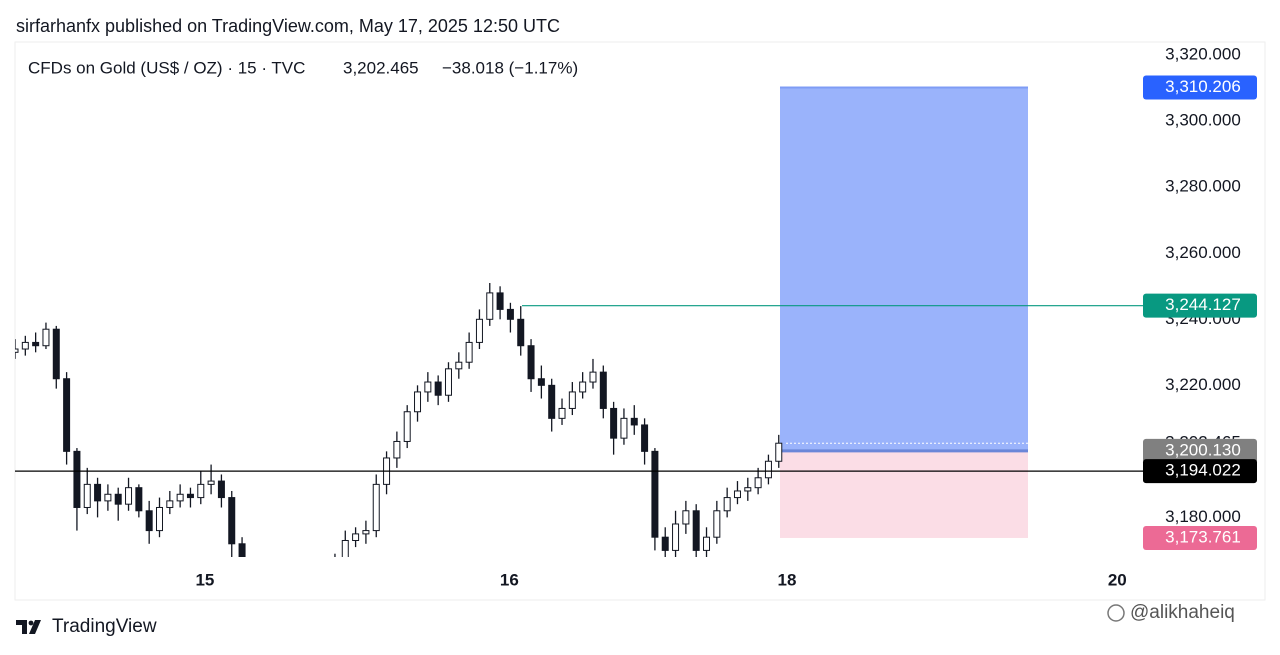 Image resolution: width=1280 pixels, height=655 pixels. What do you see at coordinates (904, 494) in the screenshot?
I see `stop-zone` at bounding box center [904, 494].